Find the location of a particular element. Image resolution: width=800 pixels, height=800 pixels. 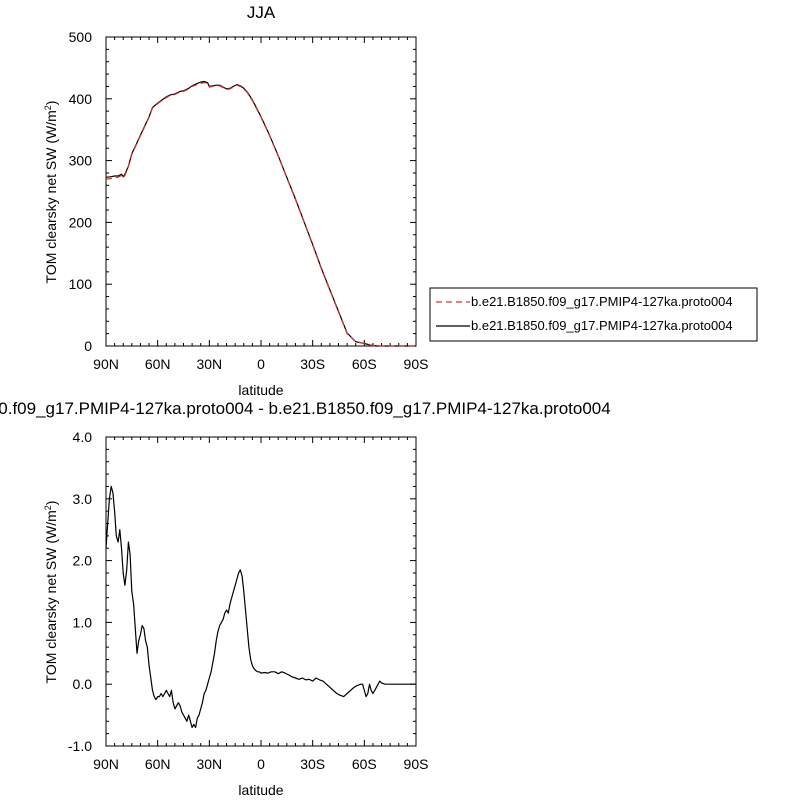

chart-2-ytick-label: -1.0 is located at coordinates (80, 746).